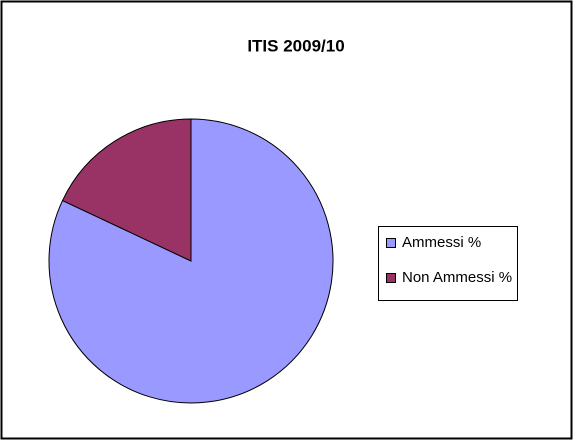  What do you see at coordinates (448, 263) in the screenshot?
I see `legend-box` at bounding box center [448, 263].